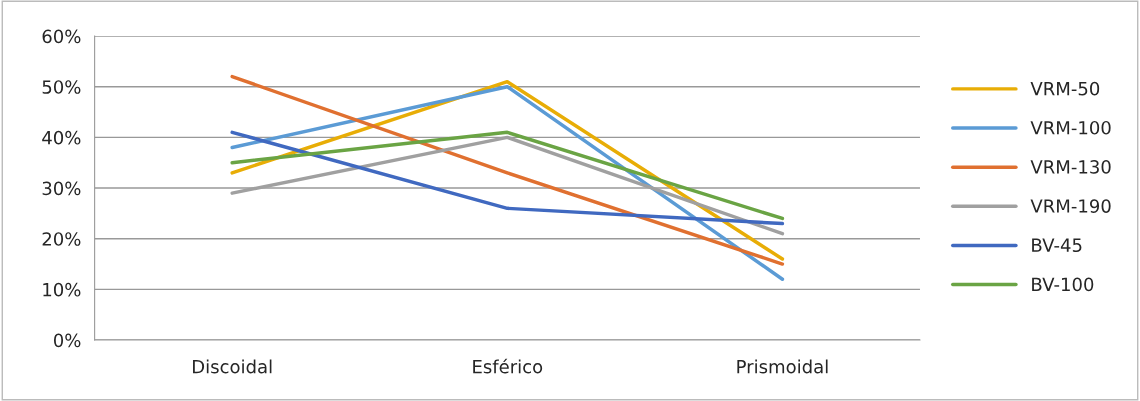  What do you see at coordinates (1070, 167) in the screenshot?
I see `legend-label: VRM-130` at bounding box center [1070, 167].